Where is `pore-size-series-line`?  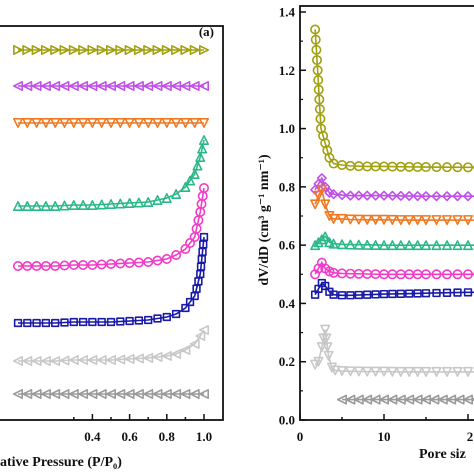 pore-size-series-line is located at coordinates (394, 204).